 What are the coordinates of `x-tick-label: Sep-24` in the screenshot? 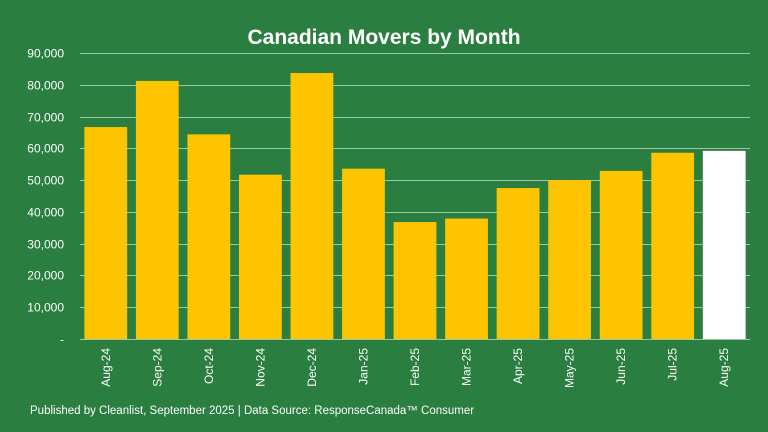 It's located at (157, 367).